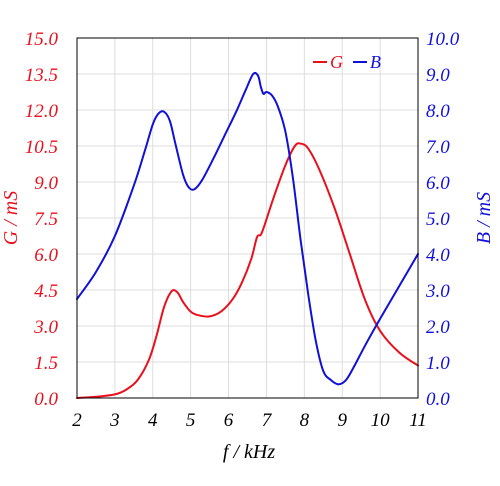 Image resolution: width=500 pixels, height=486 pixels. I want to click on x-tick-label: 5, so click(191, 420).